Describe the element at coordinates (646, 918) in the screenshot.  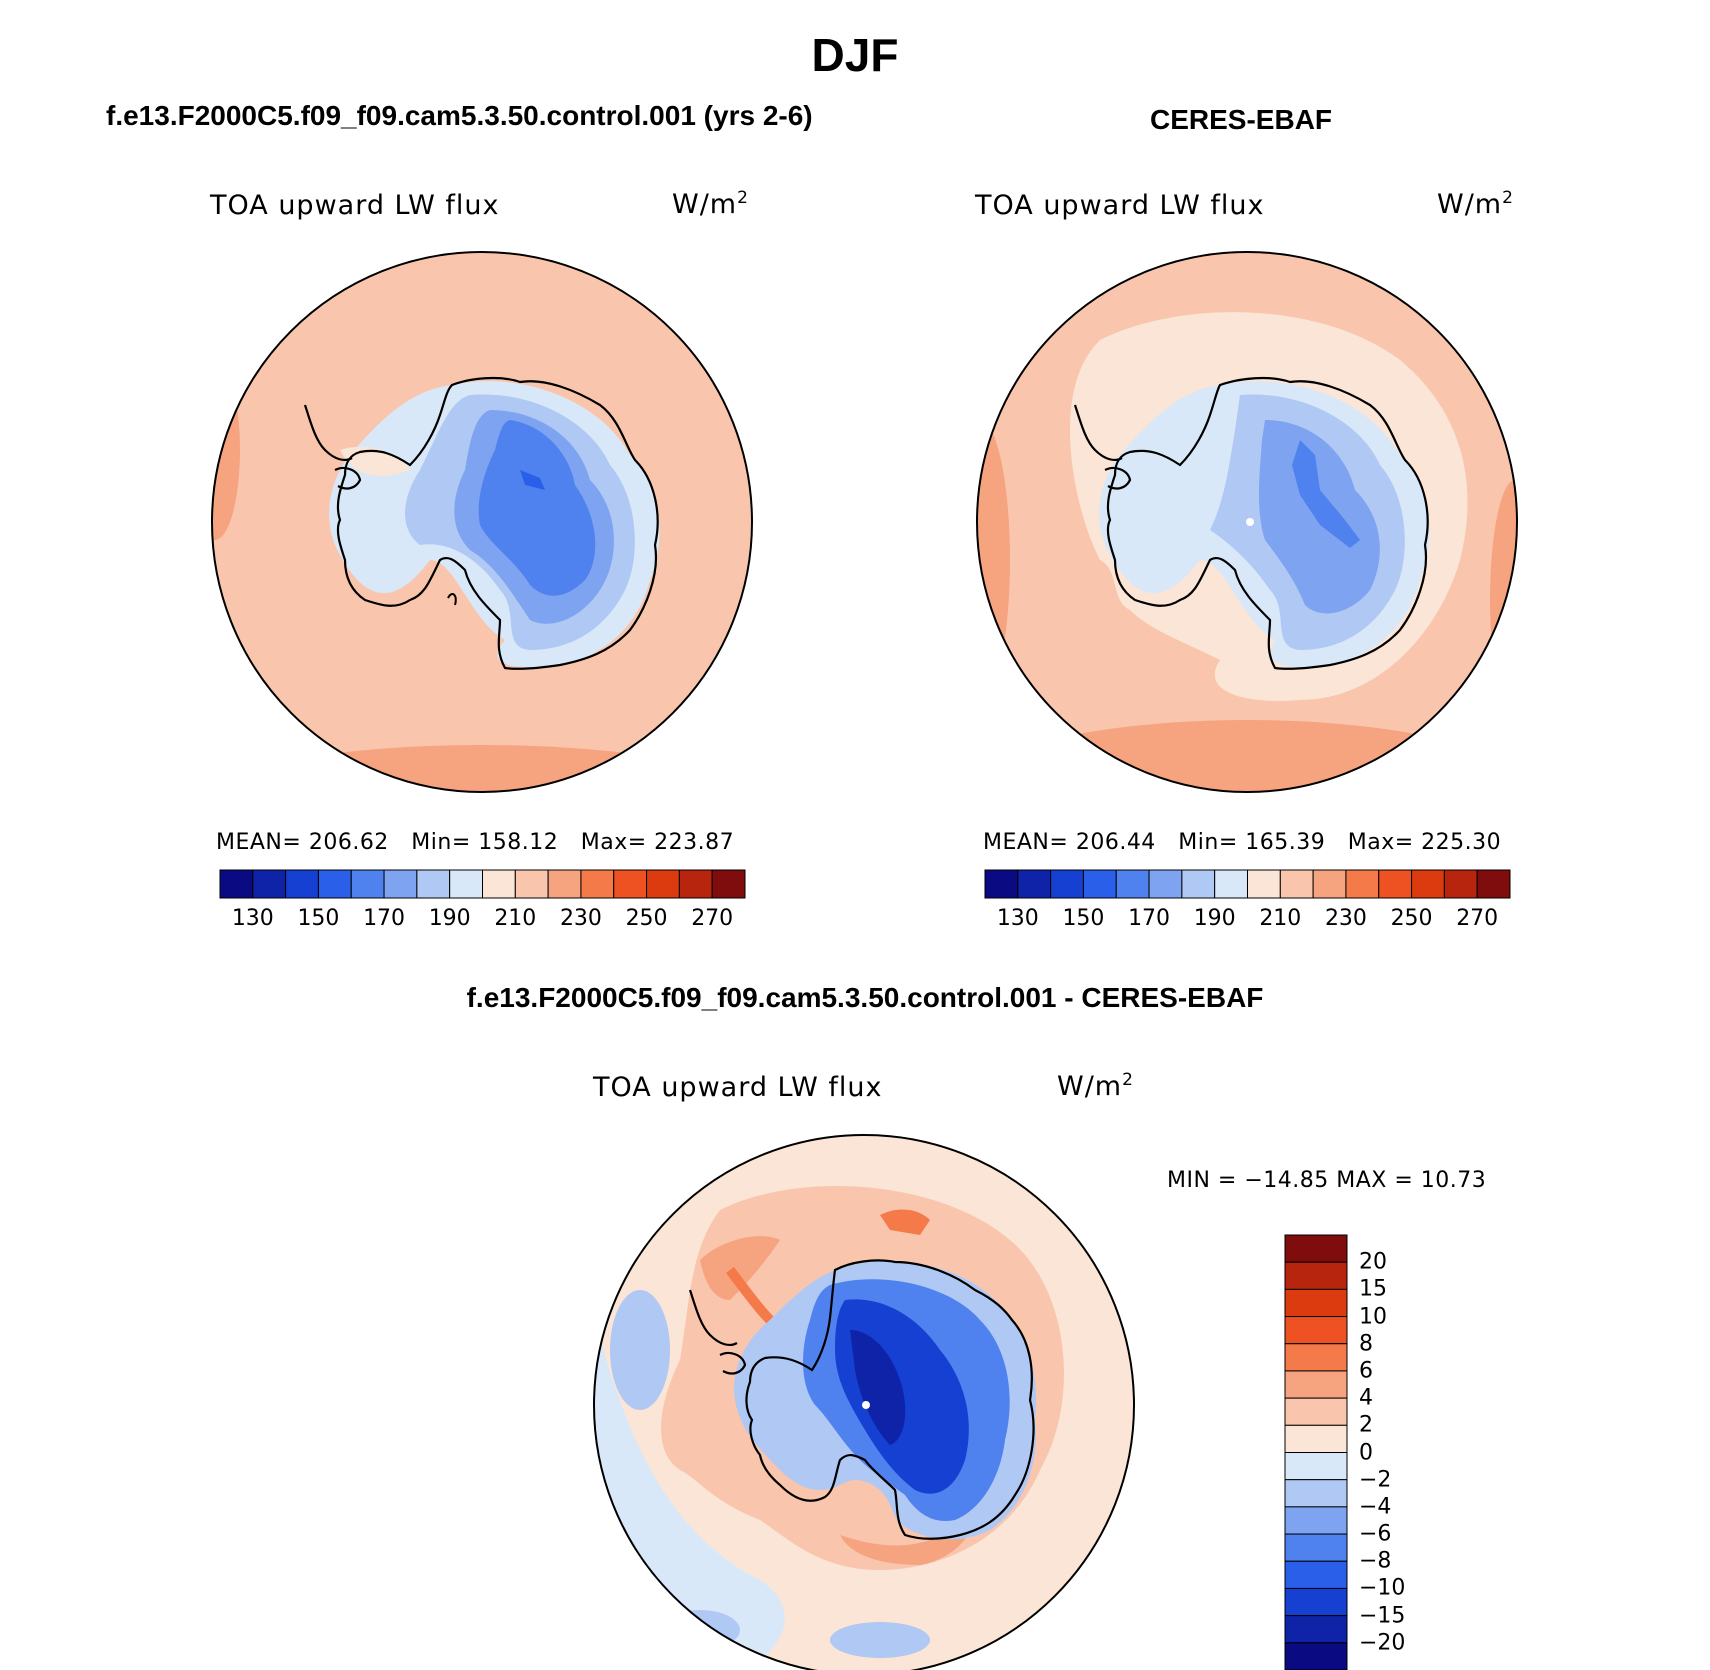
I see `model-colorbar-tick-label: 250` at that location.